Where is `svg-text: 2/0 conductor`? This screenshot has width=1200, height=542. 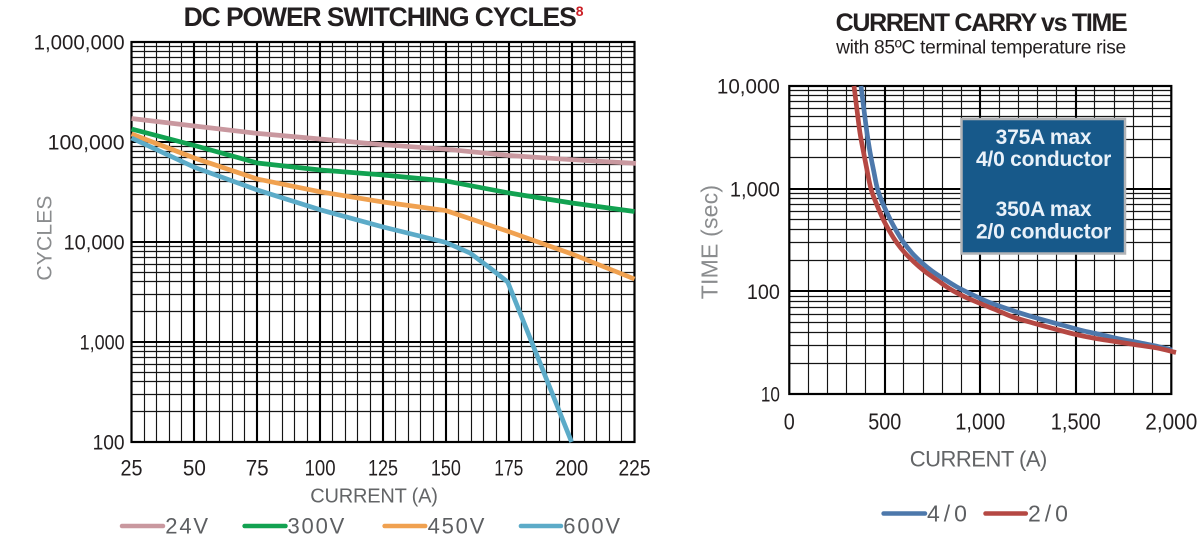 svg-text: 2/0 conductor is located at coordinates (1043, 232).